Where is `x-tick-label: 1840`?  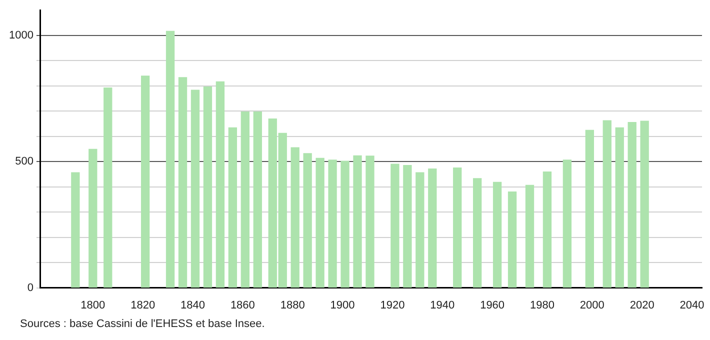
x-tick-label: 1840 is located at coordinates (192, 305).